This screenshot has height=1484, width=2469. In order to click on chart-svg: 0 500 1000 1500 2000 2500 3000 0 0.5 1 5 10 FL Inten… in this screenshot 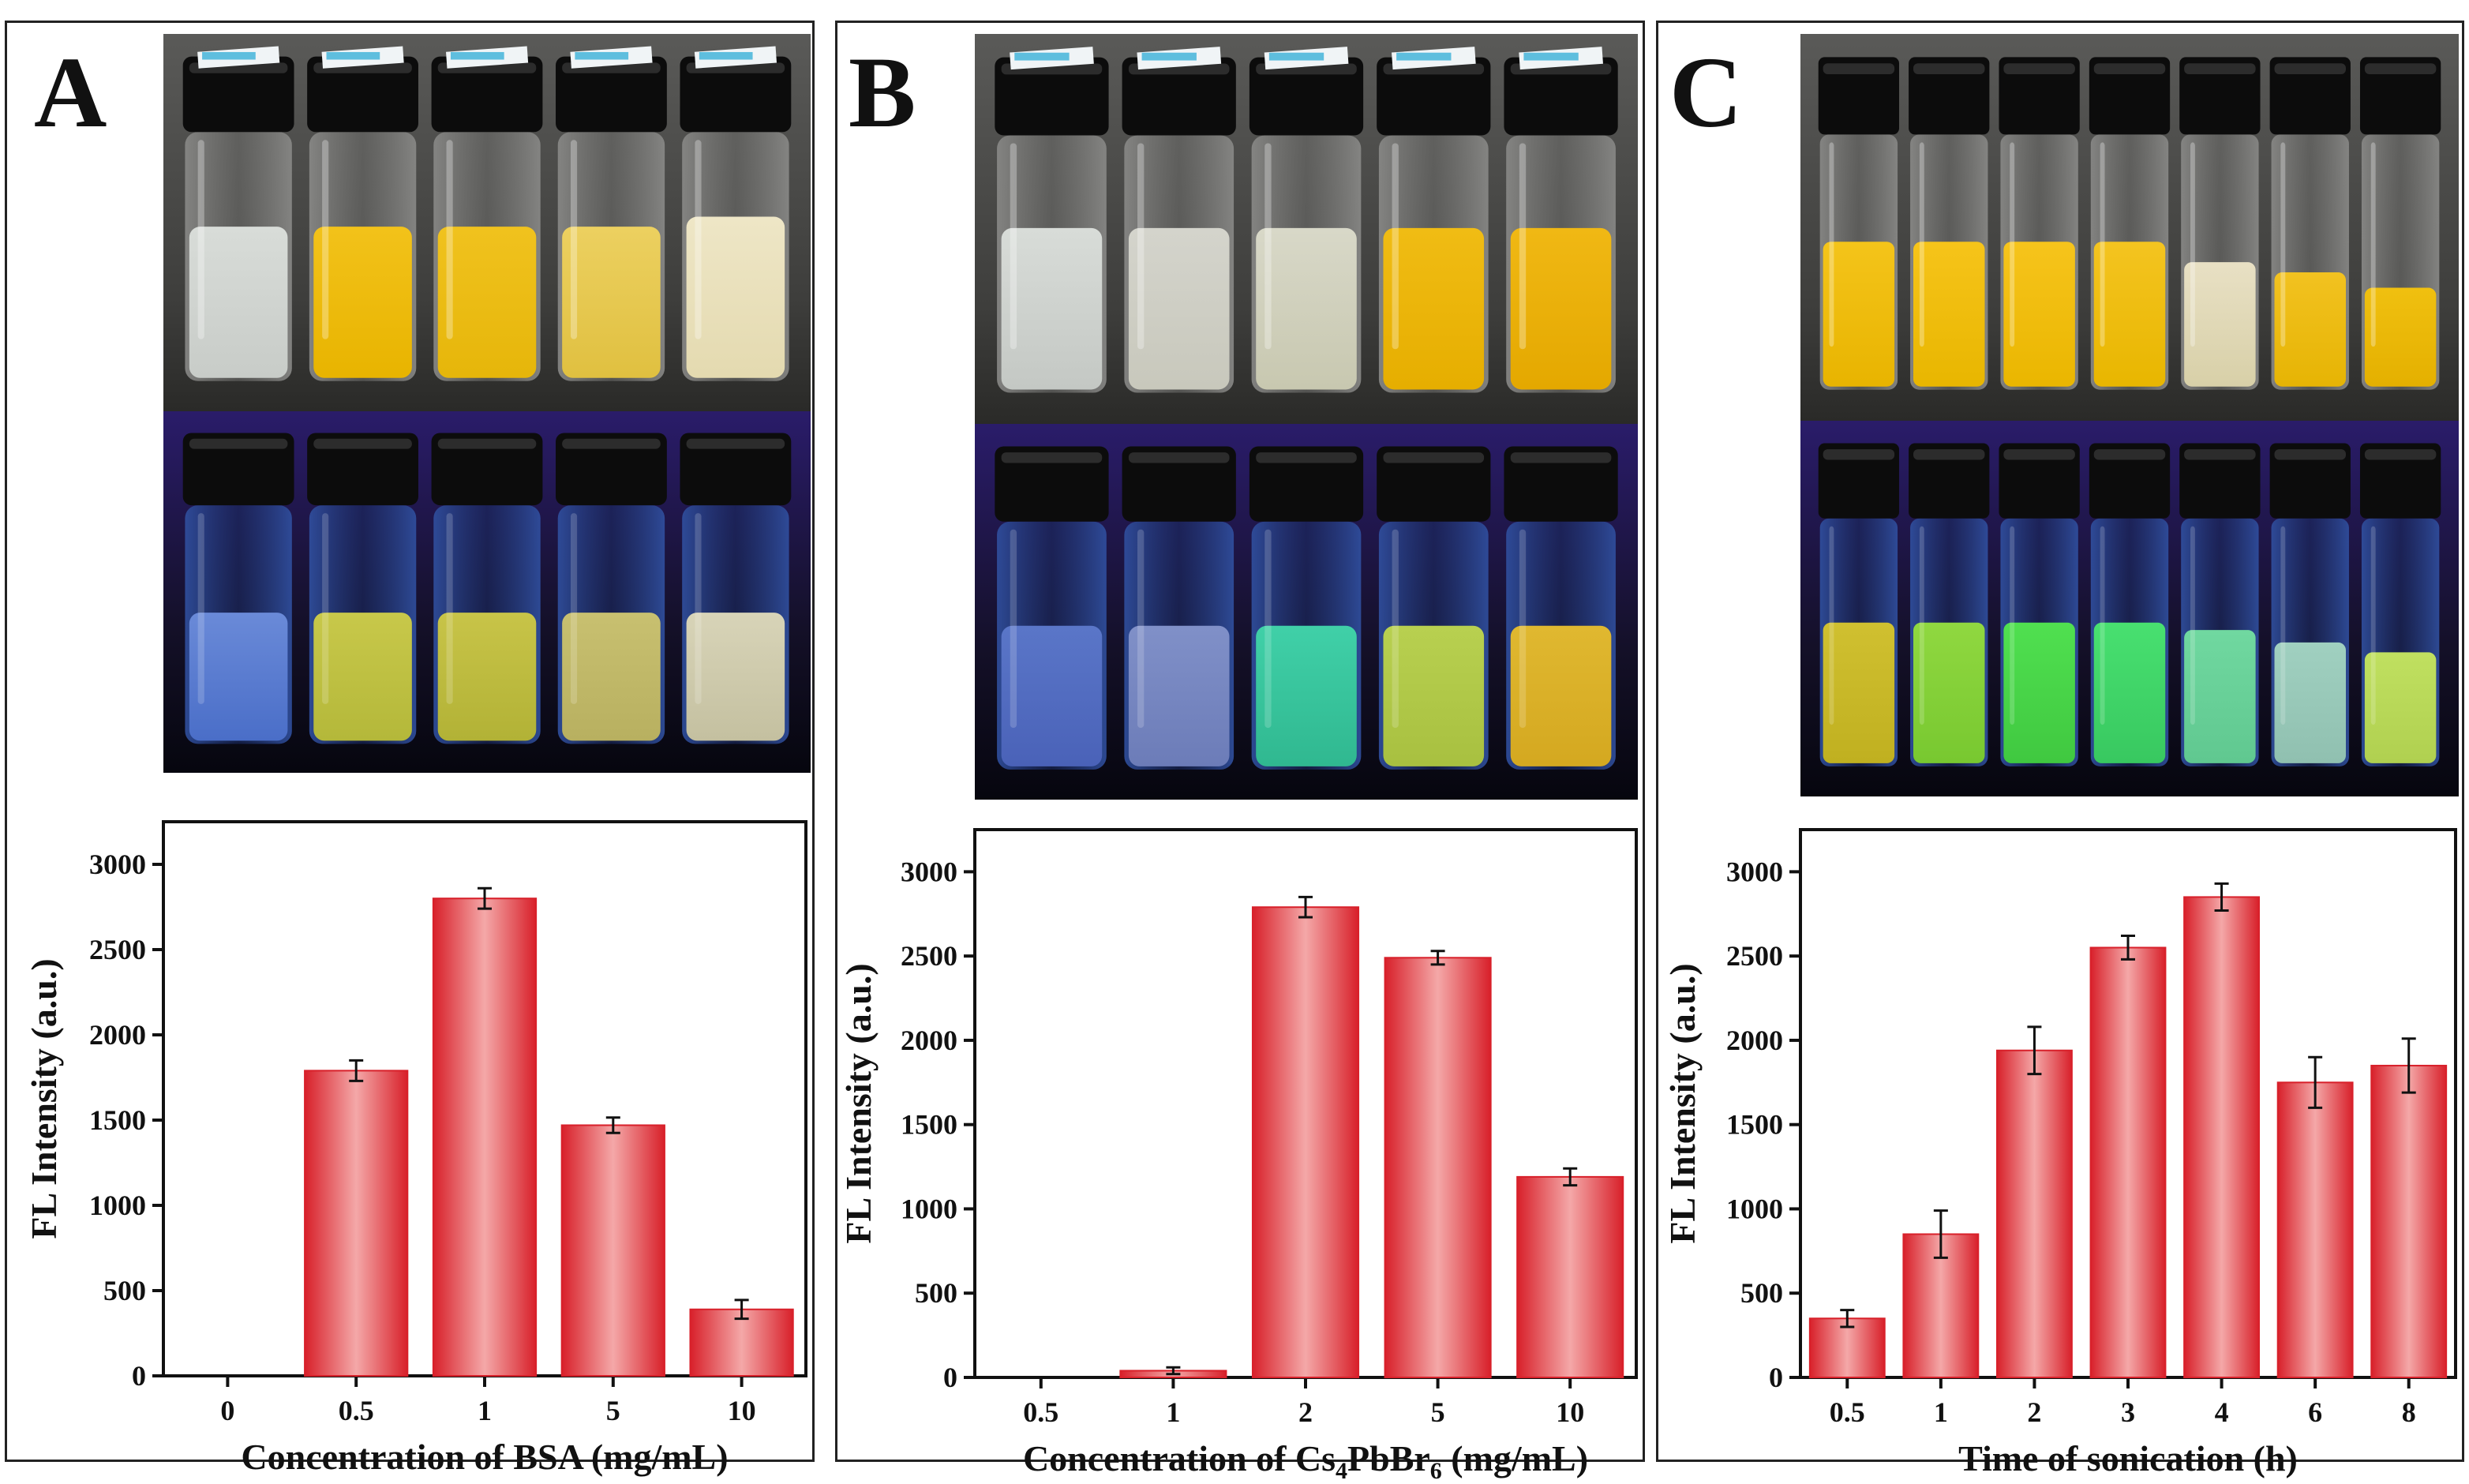, I will do `click(416, 1148)`.